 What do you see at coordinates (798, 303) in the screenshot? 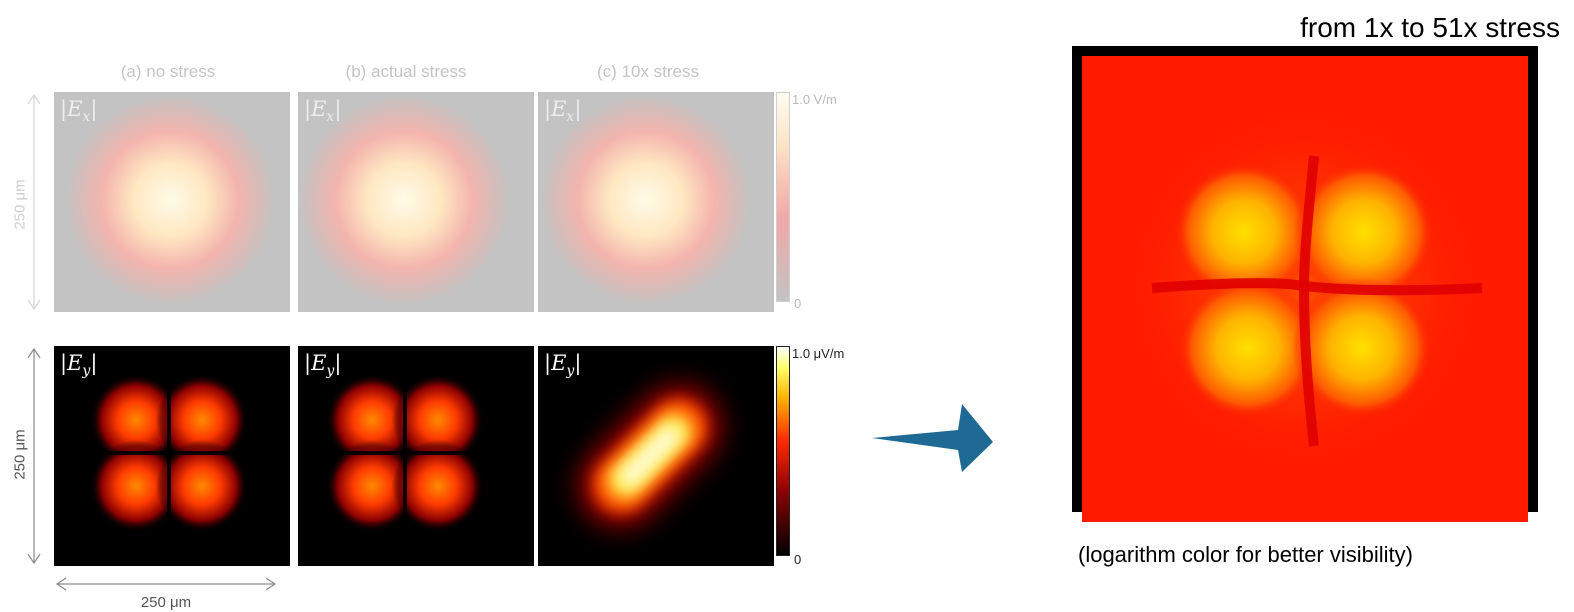
I see `colorbar-ex-min-label: 0` at bounding box center [798, 303].